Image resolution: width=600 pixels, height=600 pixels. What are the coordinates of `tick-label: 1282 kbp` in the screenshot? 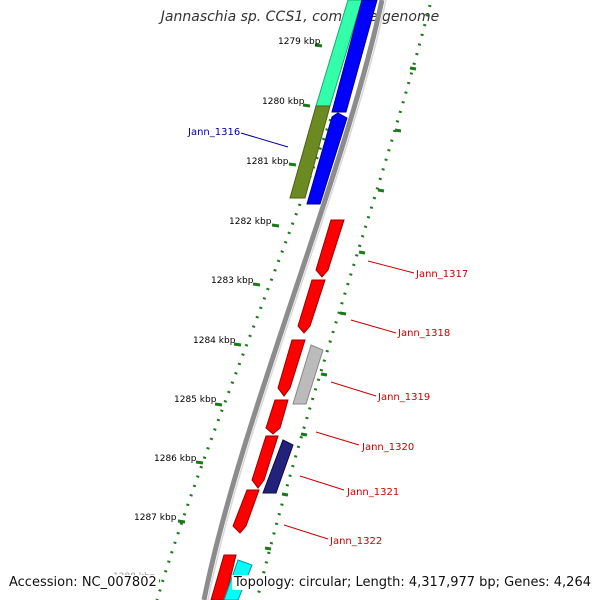 It's located at (250, 222).